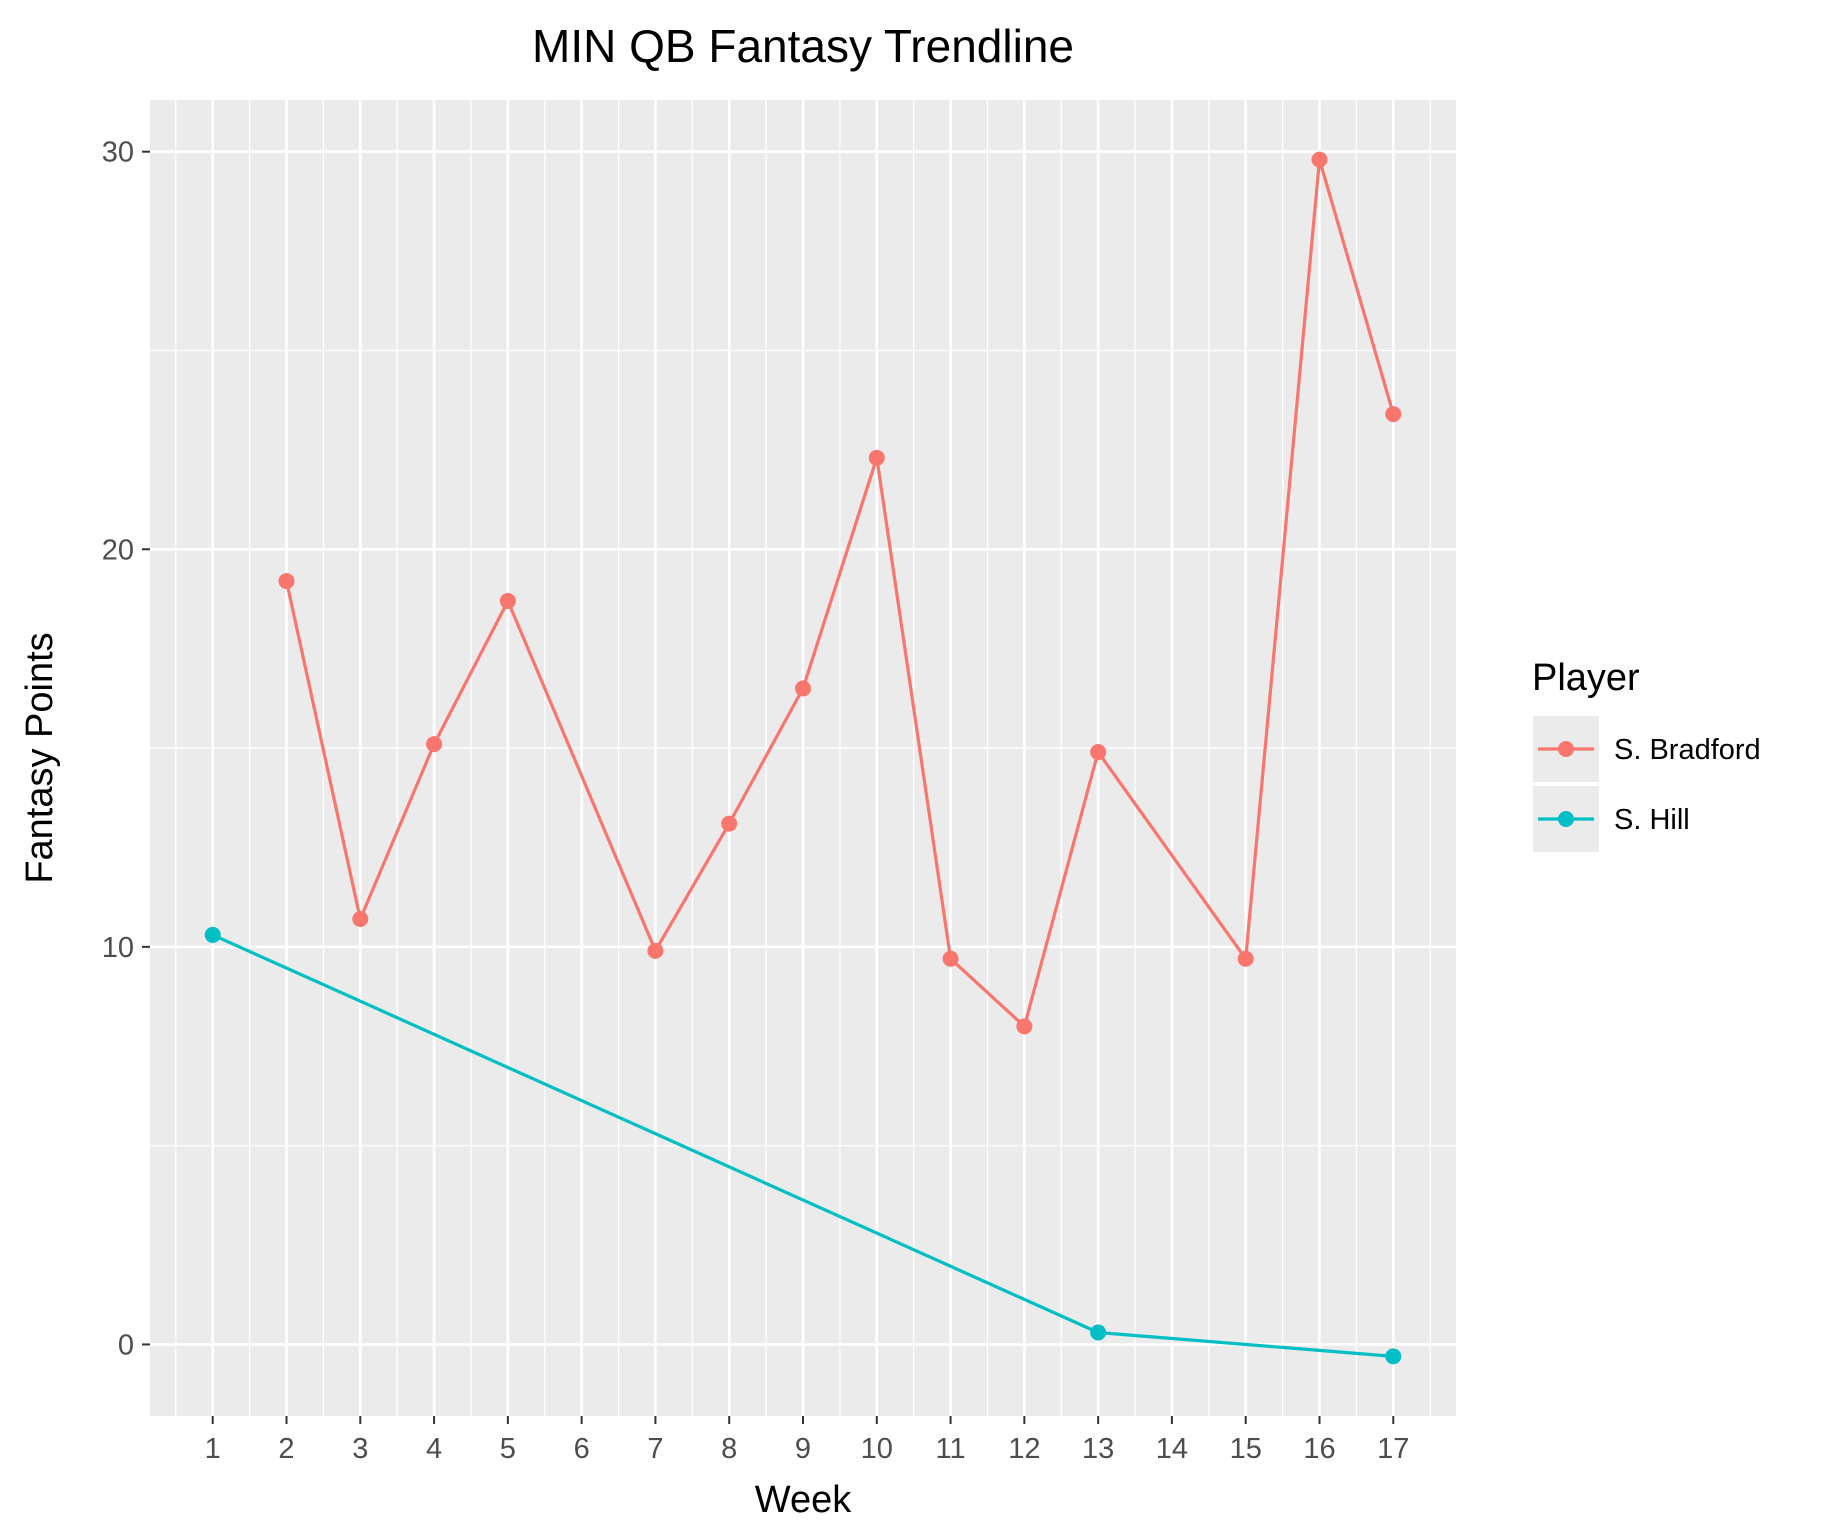  Describe the element at coordinates (434, 1449) in the screenshot. I see `x-tick-label: 4` at that location.